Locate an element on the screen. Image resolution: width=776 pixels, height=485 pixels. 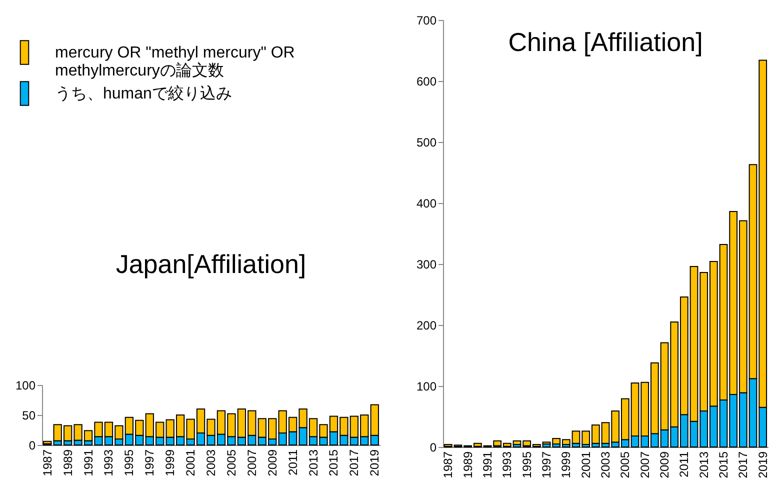
y-tick-label: 400 is located at coordinates (426, 203).